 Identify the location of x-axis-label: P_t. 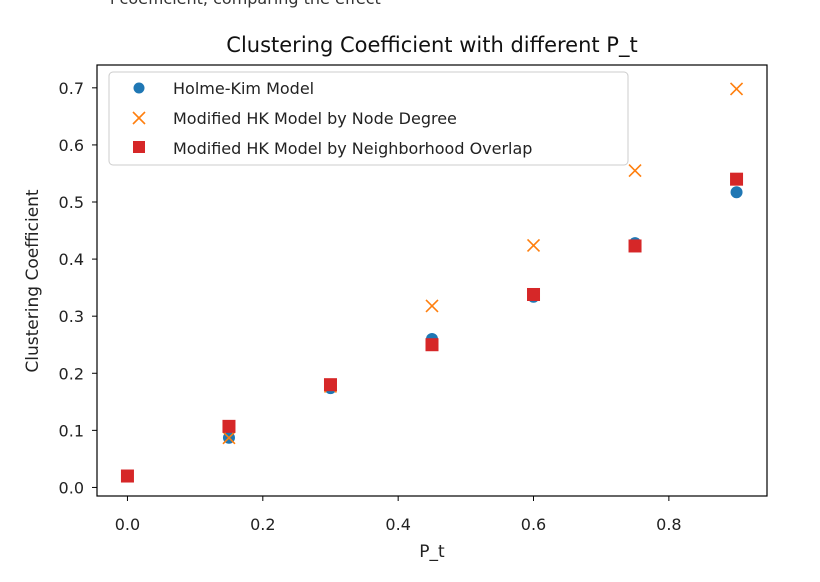
(432, 552).